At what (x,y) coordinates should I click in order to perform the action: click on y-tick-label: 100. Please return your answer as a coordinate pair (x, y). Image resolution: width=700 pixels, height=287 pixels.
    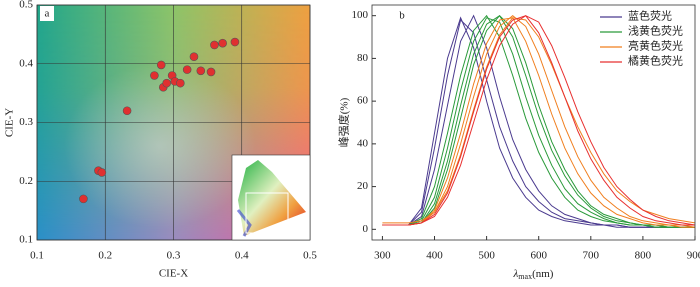
    Looking at the image, I should click on (360, 15).